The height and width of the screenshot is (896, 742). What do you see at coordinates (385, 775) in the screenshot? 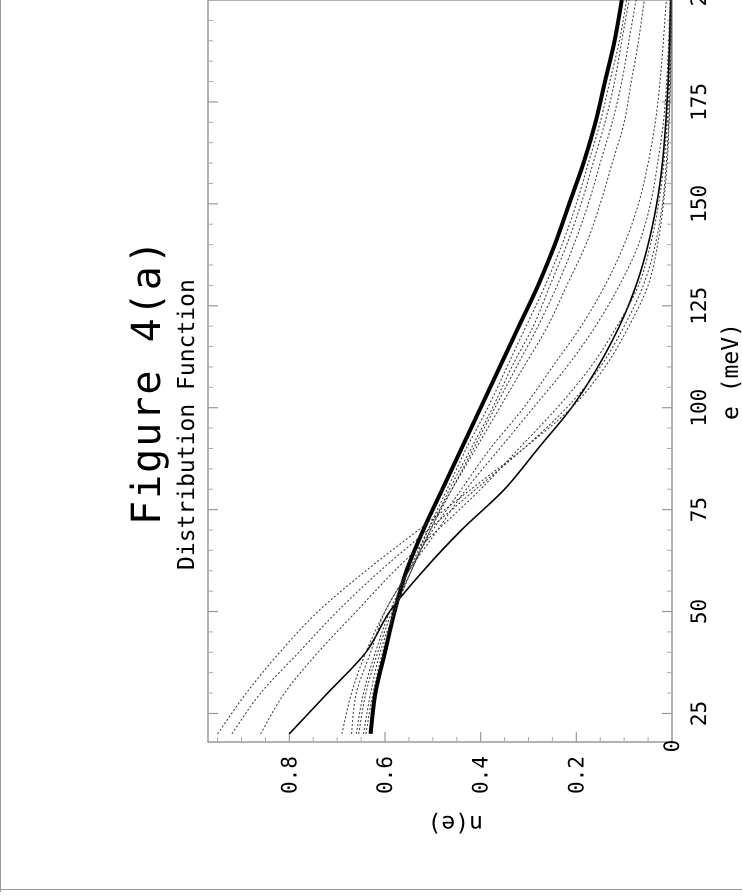
I see `y-tick-label: 0.6` at bounding box center [385, 775].